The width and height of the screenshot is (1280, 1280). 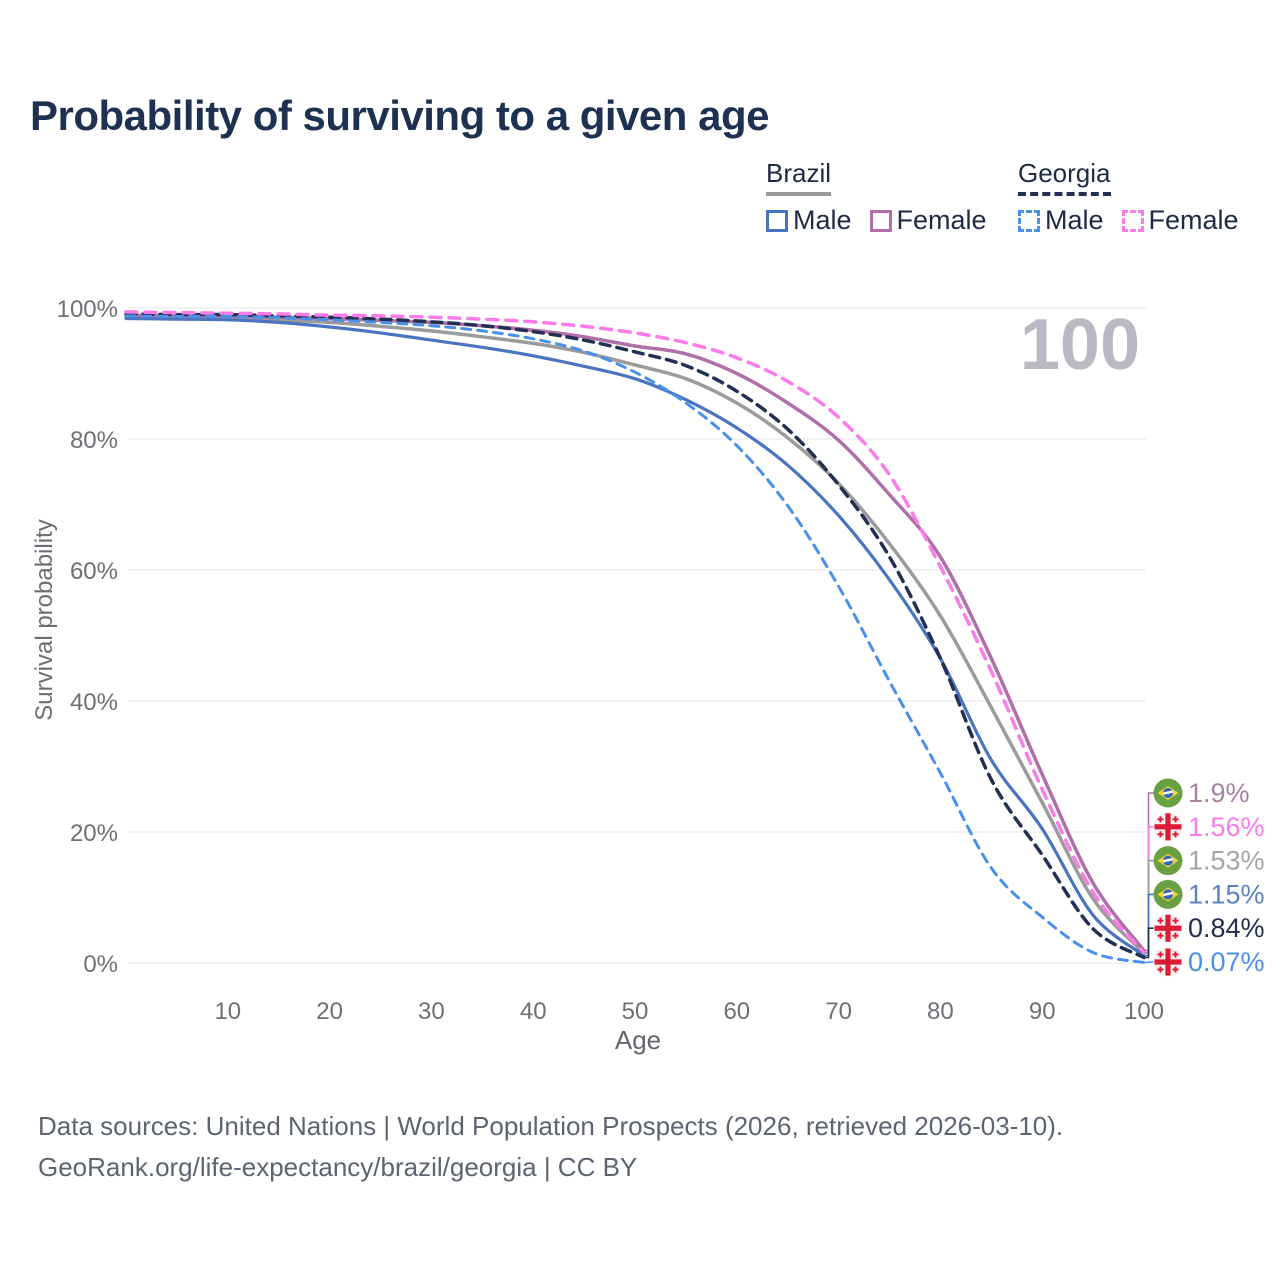 What do you see at coordinates (638, 1040) in the screenshot?
I see `x-axis-title: Age` at bounding box center [638, 1040].